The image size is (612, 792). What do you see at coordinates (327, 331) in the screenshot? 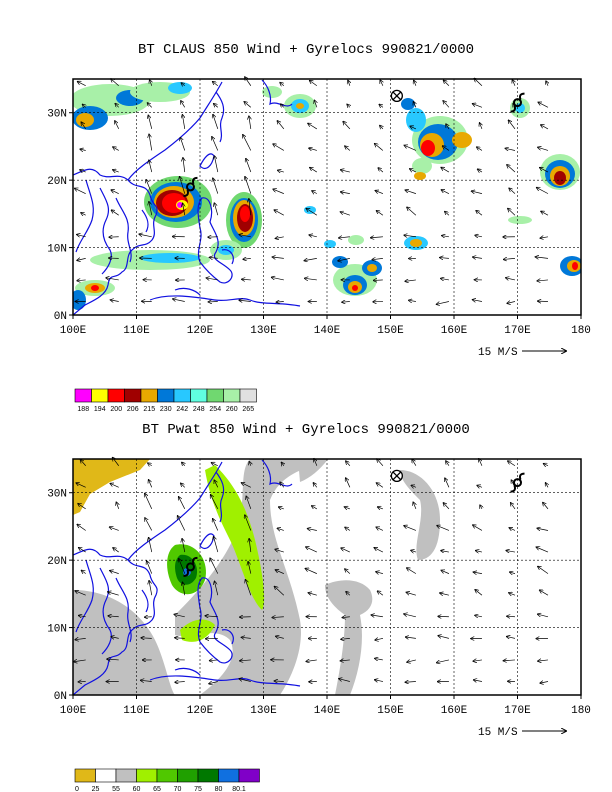
I see `x-tick-label: 140E` at bounding box center [327, 331].